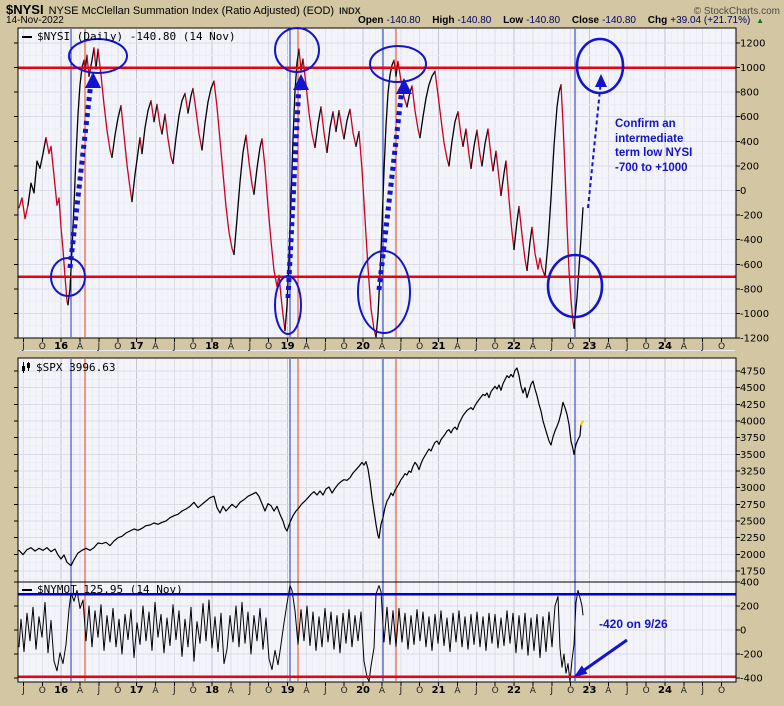 The width and height of the screenshot is (784, 706). I want to click on y-axis-label: 2750, so click(752, 505).